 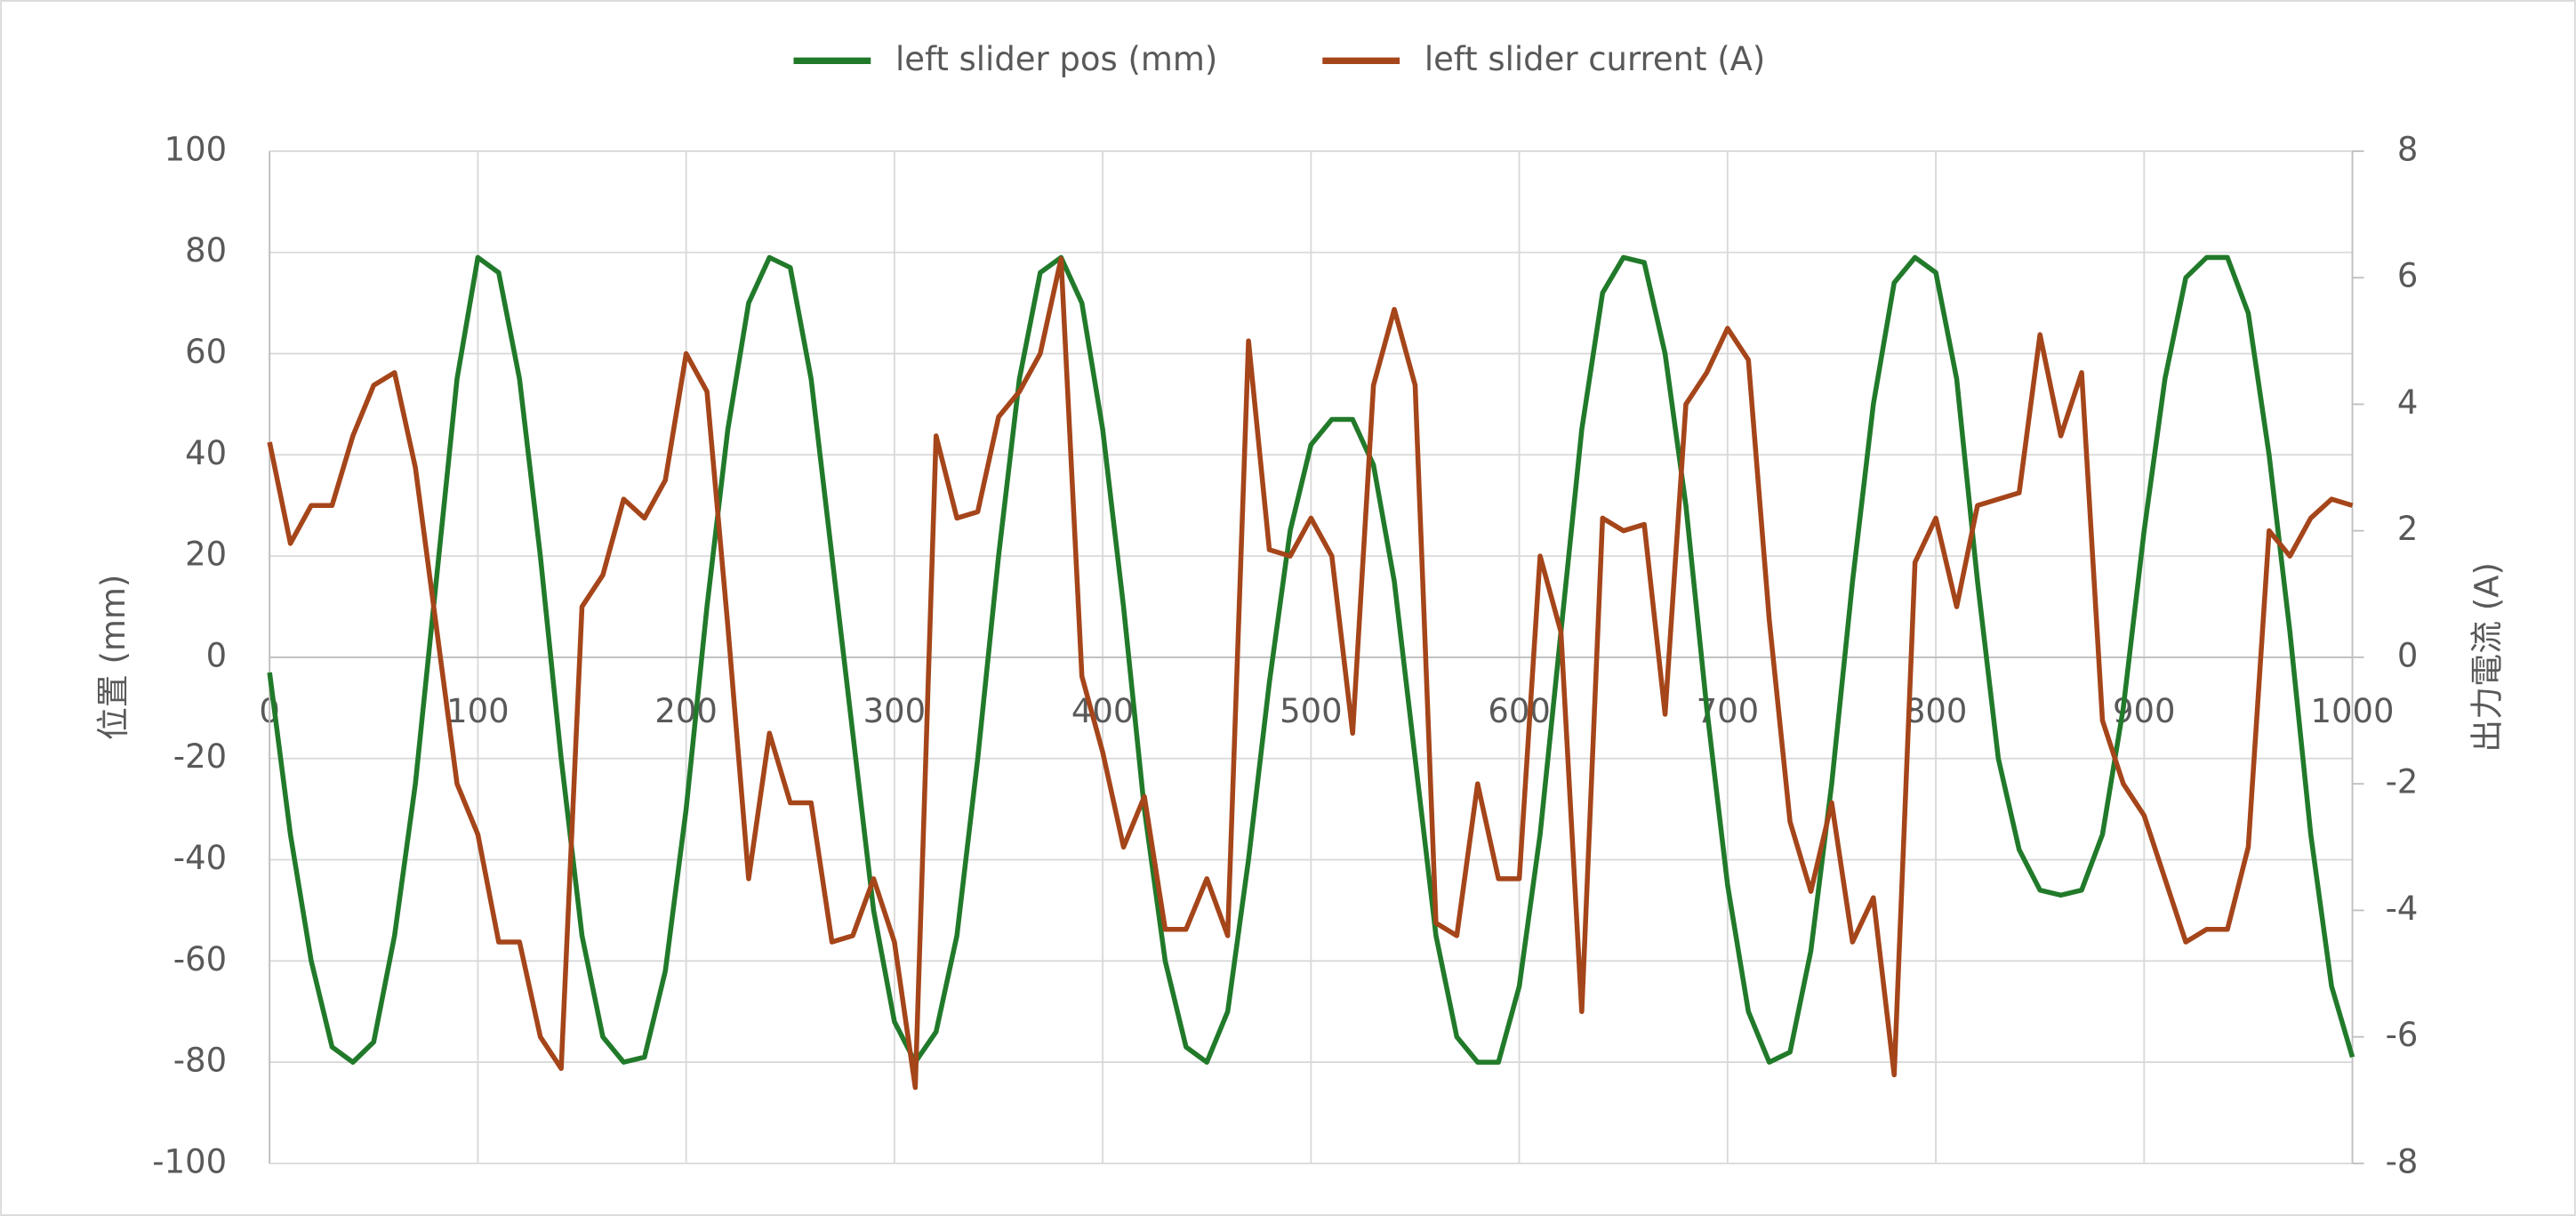 I want to click on y2-axis-title: 出力電流 (A), so click(x=2487, y=657).